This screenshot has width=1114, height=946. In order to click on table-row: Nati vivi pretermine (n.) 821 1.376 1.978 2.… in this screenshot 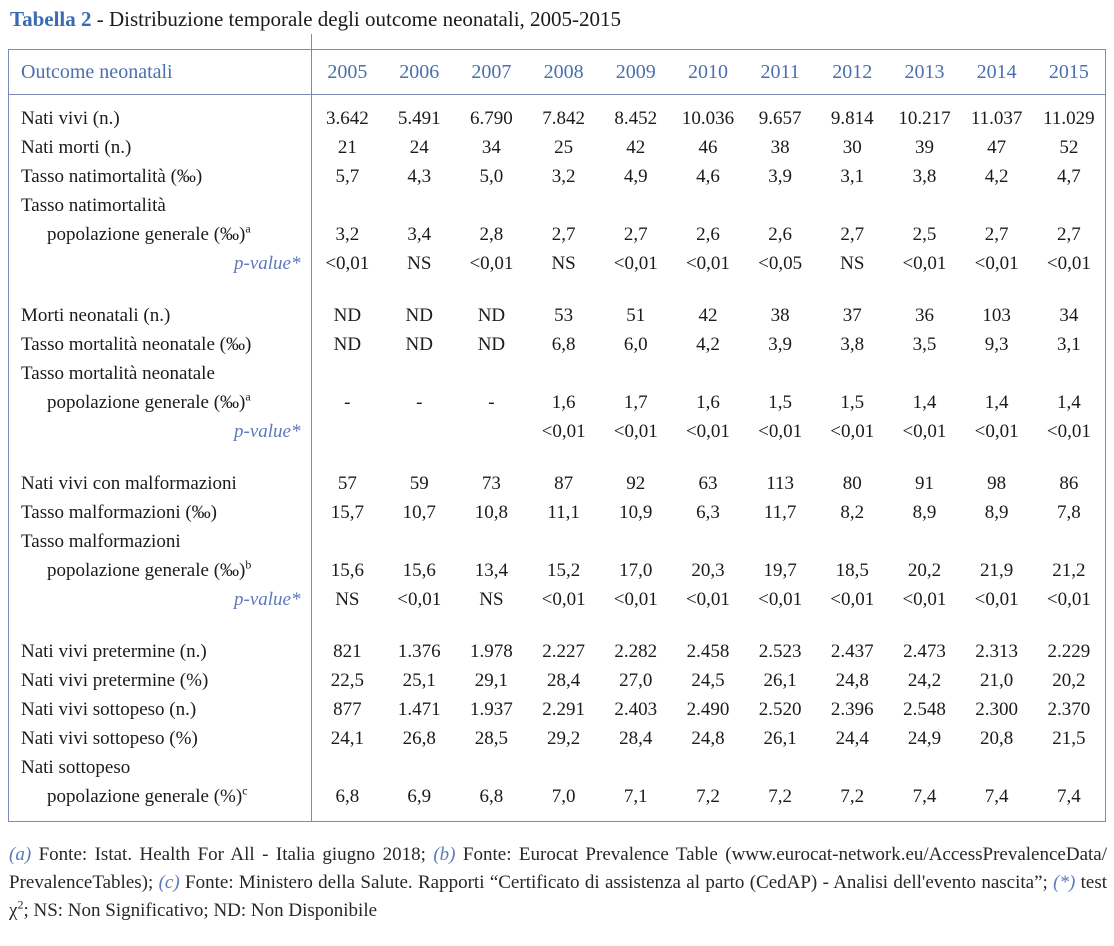, I will do `click(557, 640)`.